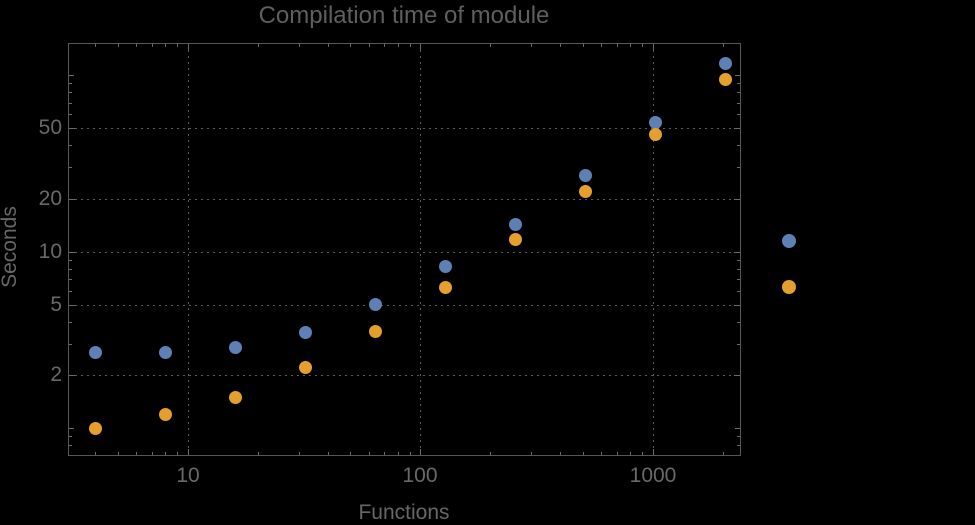  Describe the element at coordinates (188, 475) in the screenshot. I see `x-tick-label: 10` at that location.